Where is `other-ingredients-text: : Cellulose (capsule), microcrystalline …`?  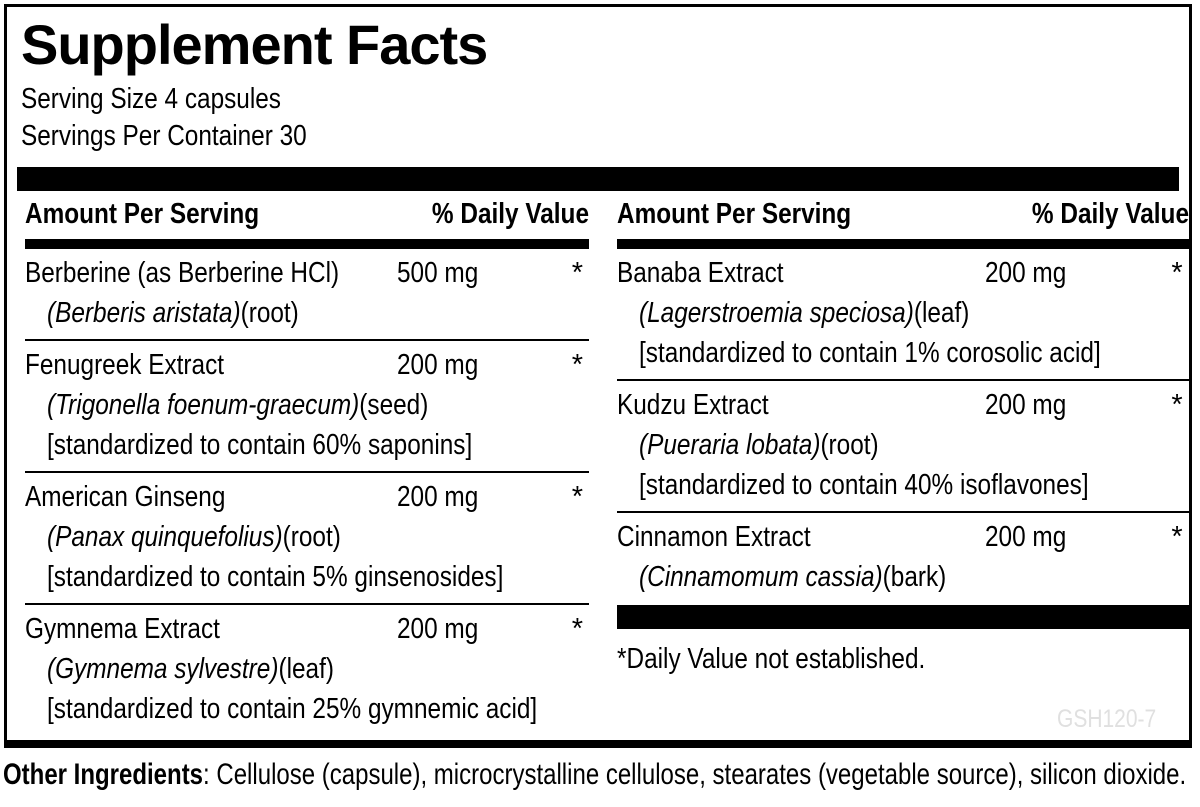
other-ingredients-text: : Cellulose (capsule), microcrystalline … is located at coordinates (695, 774).